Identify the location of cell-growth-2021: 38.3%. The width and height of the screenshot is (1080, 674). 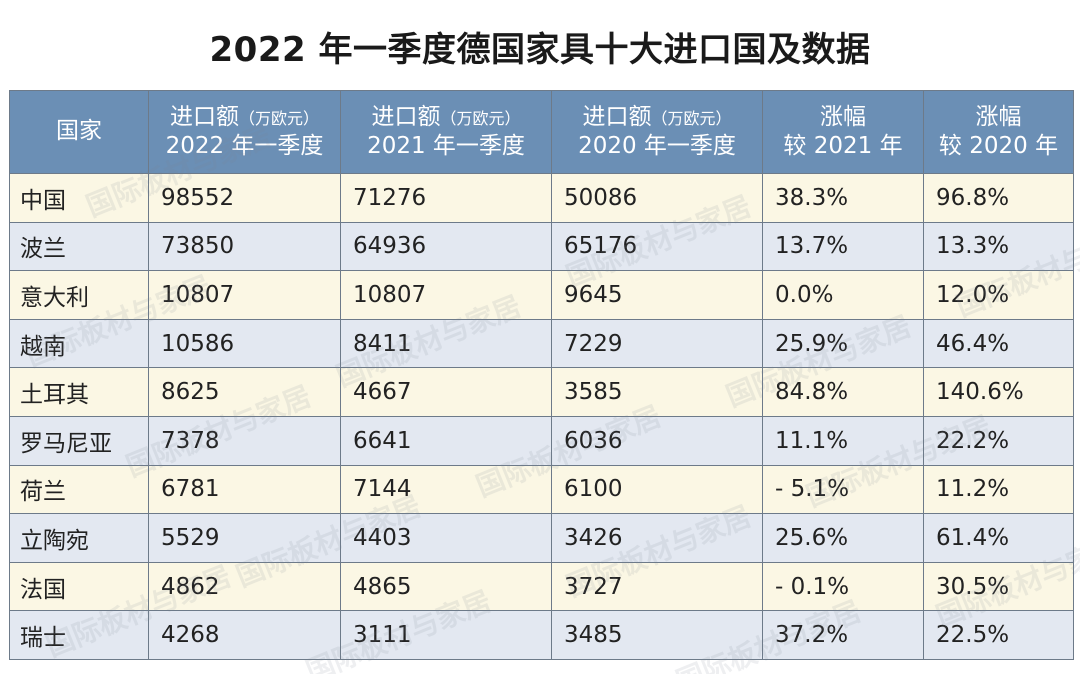
(843, 198).